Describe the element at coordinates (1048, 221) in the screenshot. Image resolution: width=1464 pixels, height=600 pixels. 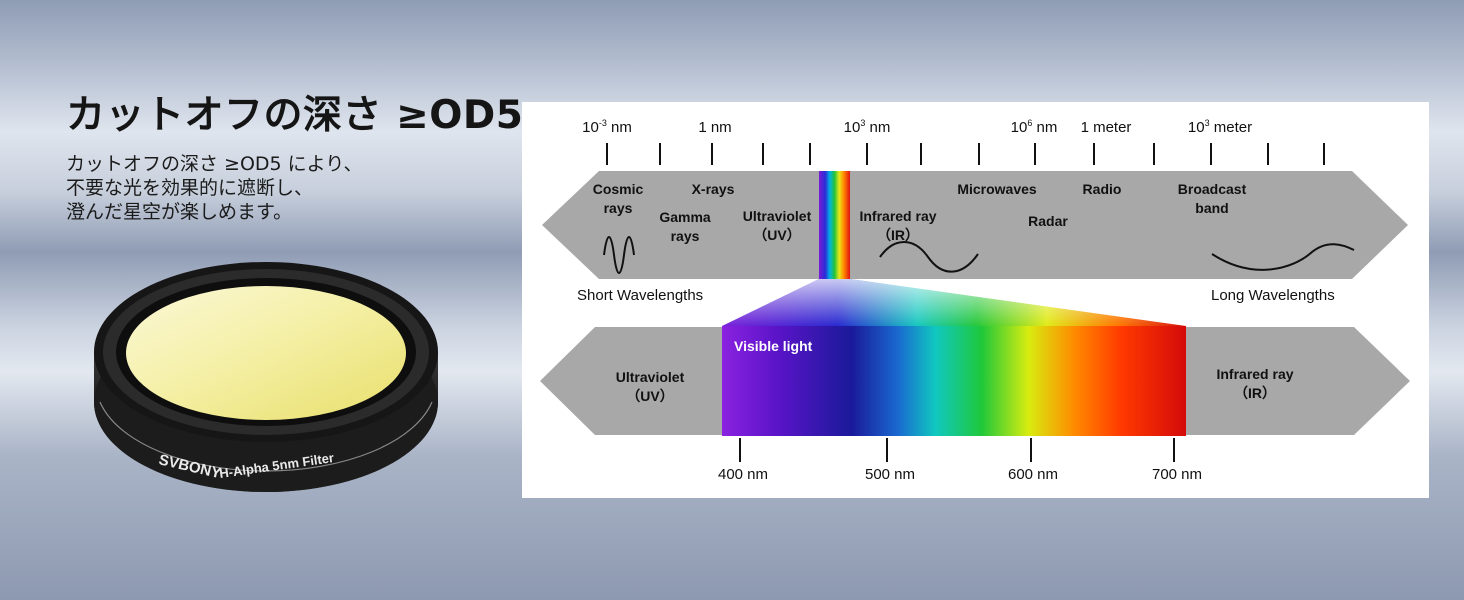
I see `band-label-radar: Radar` at that location.